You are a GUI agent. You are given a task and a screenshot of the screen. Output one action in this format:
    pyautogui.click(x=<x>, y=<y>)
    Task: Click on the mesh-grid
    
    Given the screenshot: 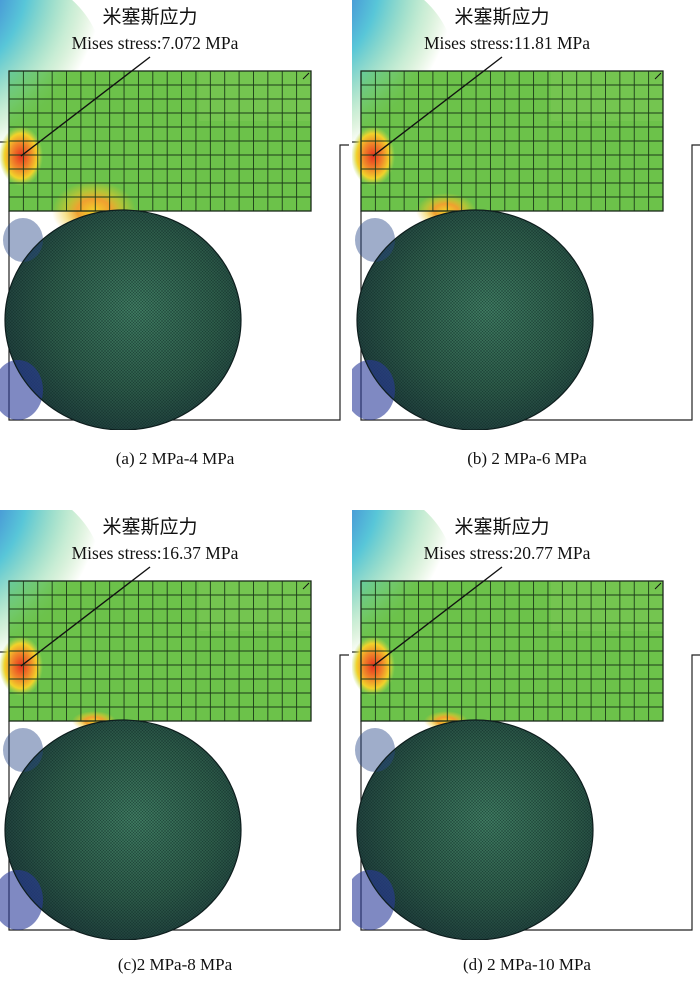 What is the action you would take?
    pyautogui.click(x=160, y=141)
    